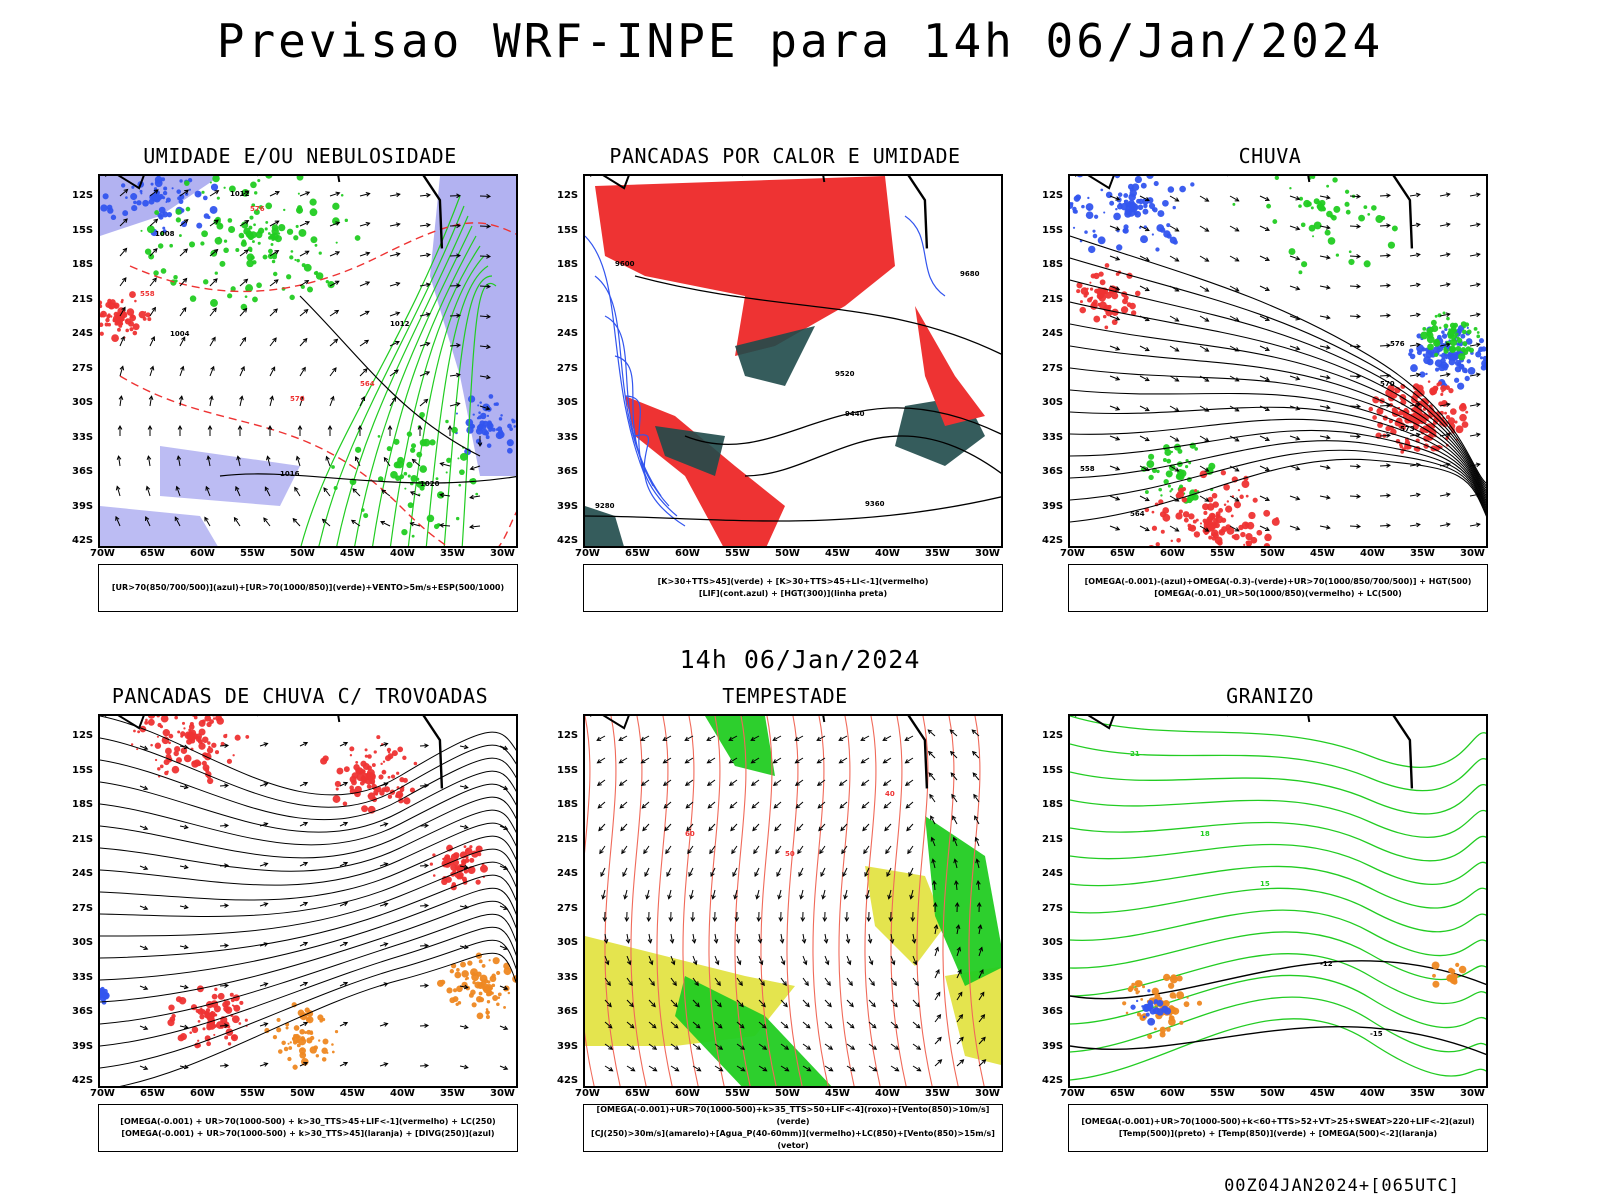  What do you see at coordinates (1278, 433) in the screenshot?
I see `height-contour` at bounding box center [1278, 433].